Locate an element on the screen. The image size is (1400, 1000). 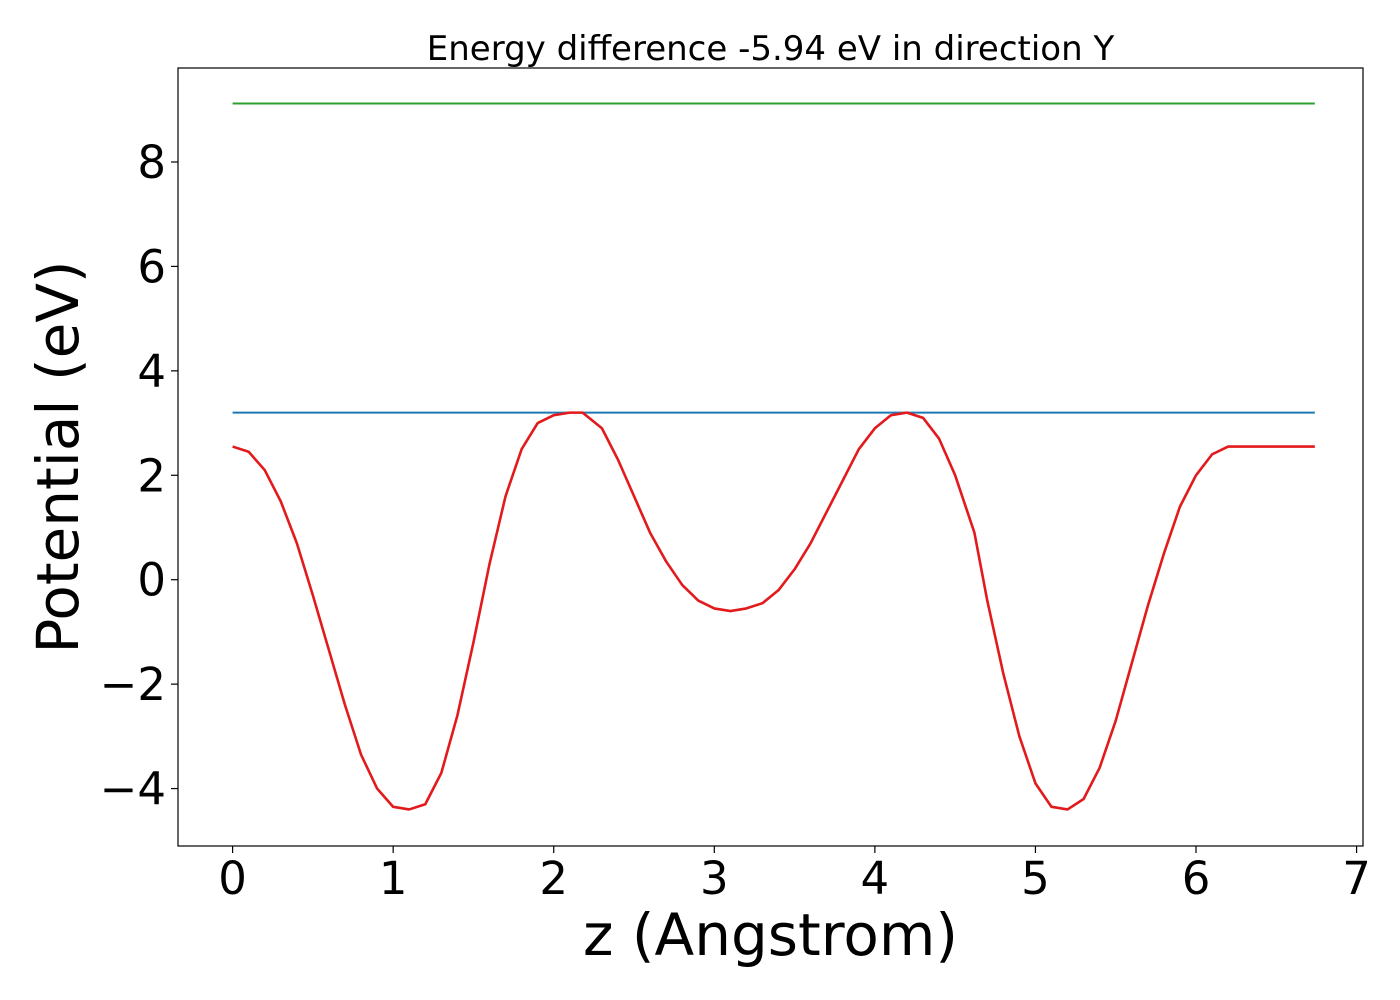
y-tick-label: 6 is located at coordinates (151, 266).